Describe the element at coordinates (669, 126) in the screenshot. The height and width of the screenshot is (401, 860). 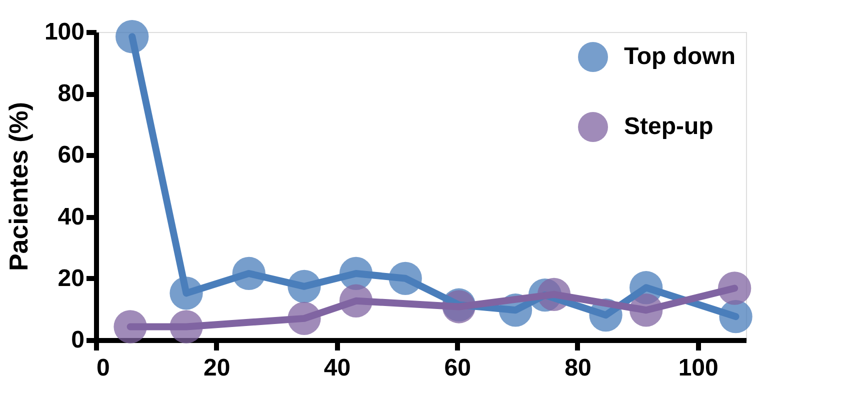
I see `legend-label: Step-up` at that location.